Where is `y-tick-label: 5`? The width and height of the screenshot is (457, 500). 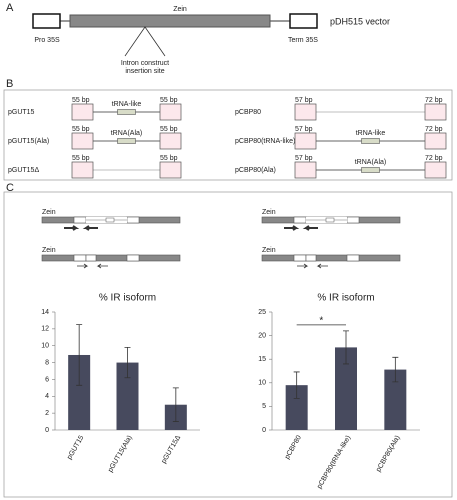
y-tick-label: 5 is located at coordinates (264, 406).